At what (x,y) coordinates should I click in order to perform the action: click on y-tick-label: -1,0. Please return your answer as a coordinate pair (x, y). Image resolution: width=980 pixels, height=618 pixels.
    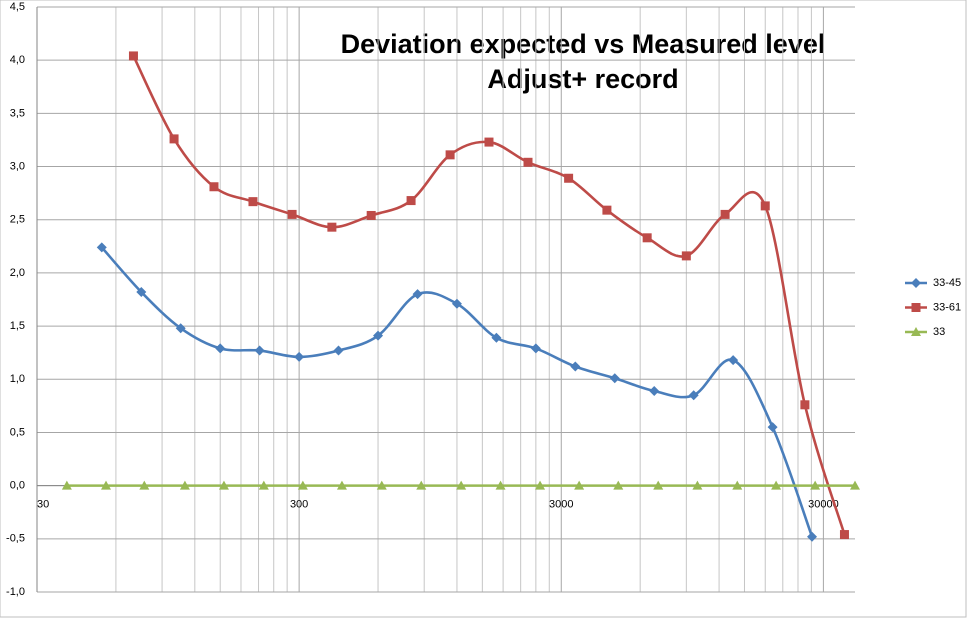
    Looking at the image, I should click on (15, 592).